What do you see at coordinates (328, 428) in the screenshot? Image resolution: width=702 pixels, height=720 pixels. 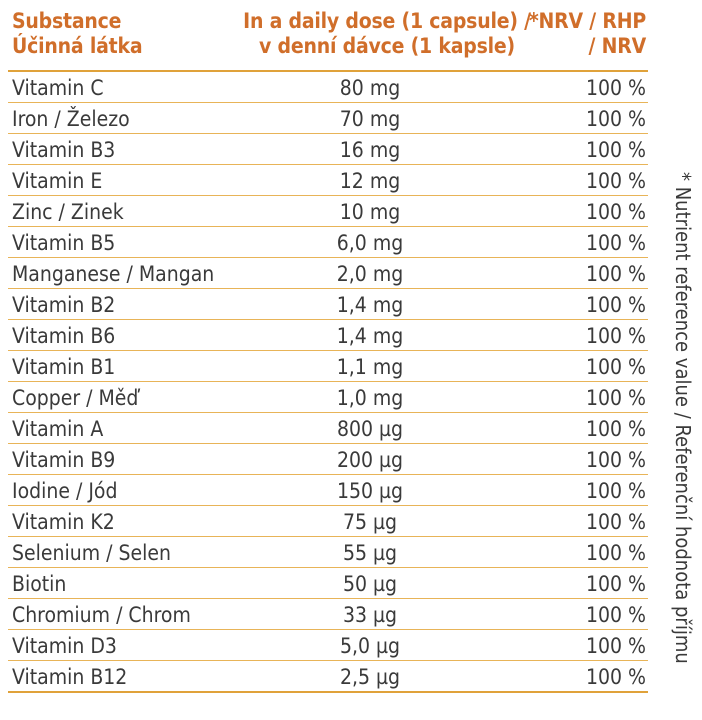 I see `table-row: Vitamin A 800 µg 100 %` at bounding box center [328, 428].